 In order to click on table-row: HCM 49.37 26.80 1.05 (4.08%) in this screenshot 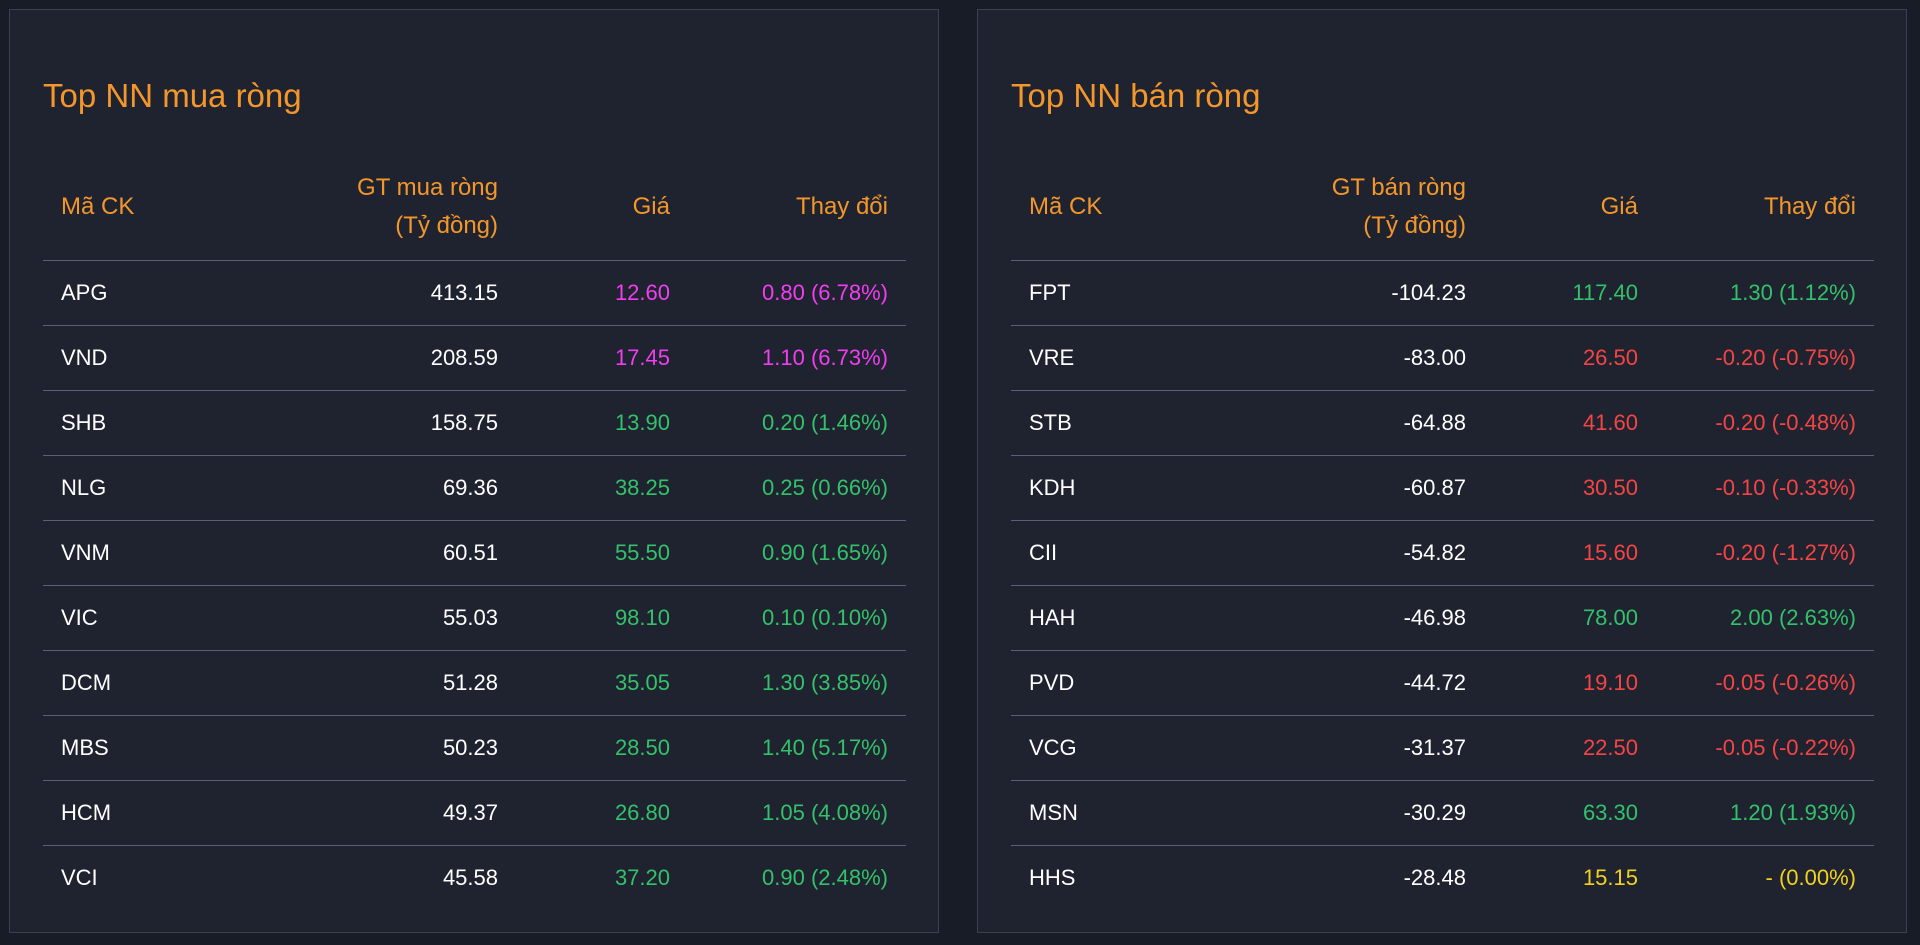, I will do `click(474, 813)`.